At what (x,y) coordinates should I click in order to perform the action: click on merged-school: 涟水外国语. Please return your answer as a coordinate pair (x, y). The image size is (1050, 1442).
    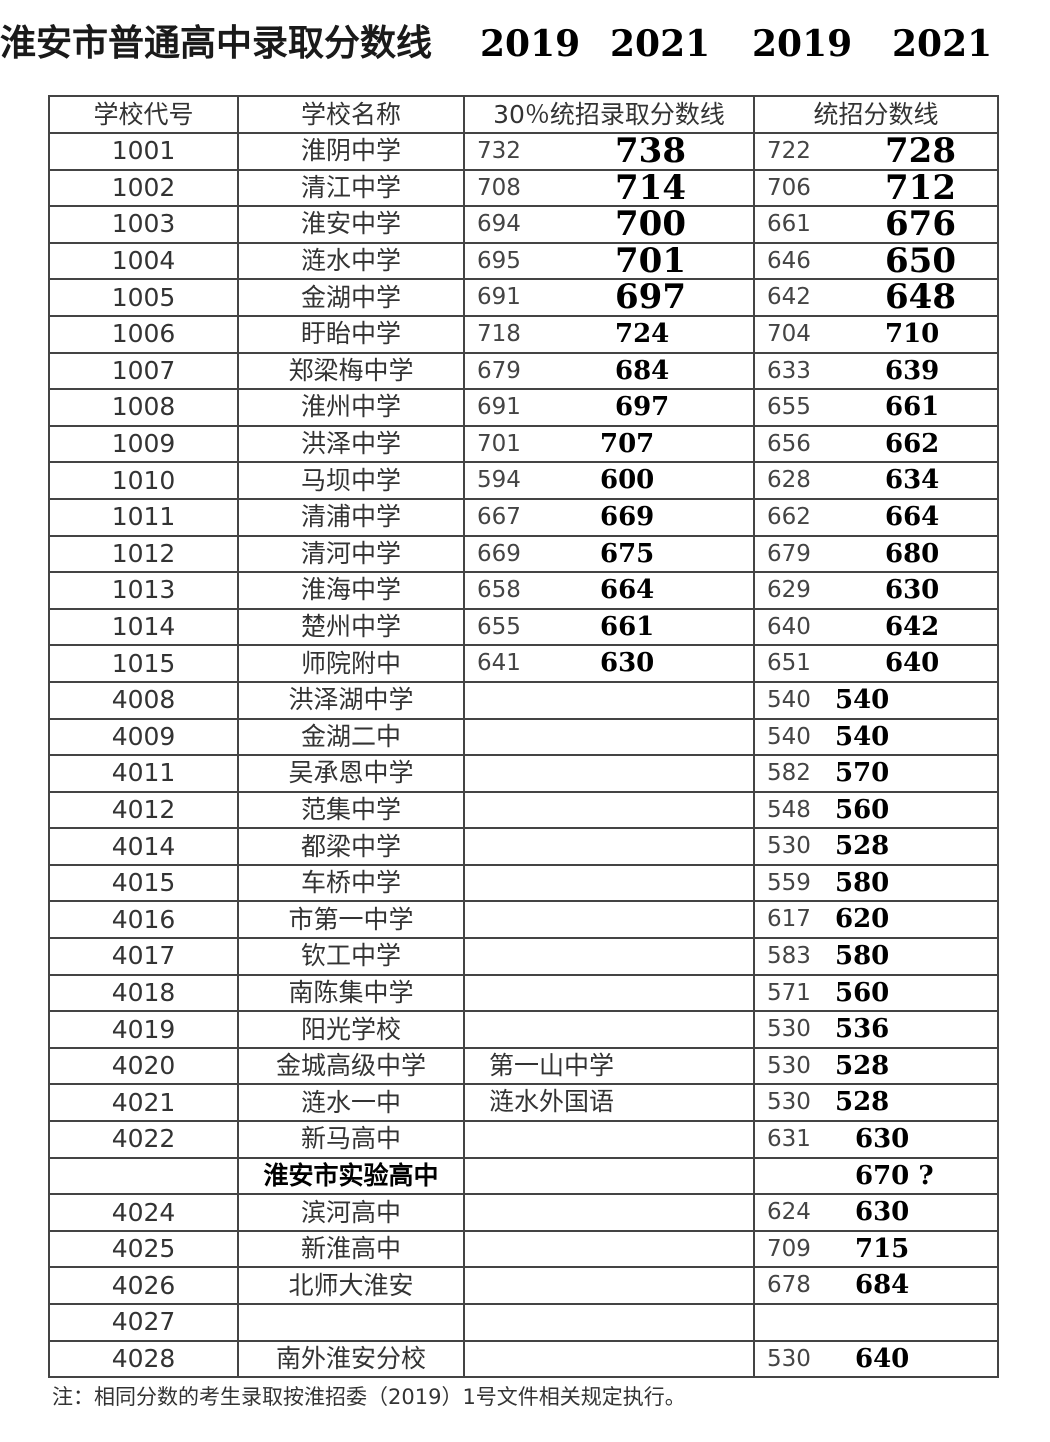
    Looking at the image, I should click on (552, 1102).